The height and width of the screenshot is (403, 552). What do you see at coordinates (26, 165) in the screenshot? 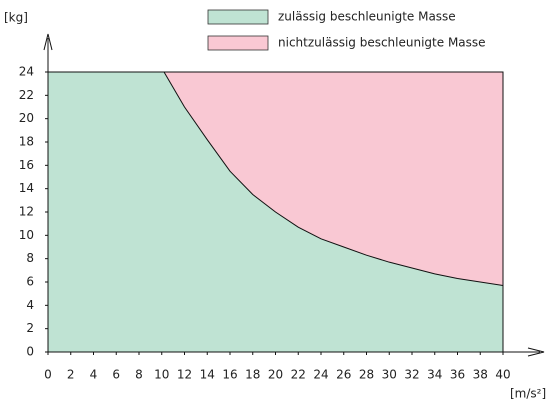
I see `y-tick-label: 16` at bounding box center [26, 165].